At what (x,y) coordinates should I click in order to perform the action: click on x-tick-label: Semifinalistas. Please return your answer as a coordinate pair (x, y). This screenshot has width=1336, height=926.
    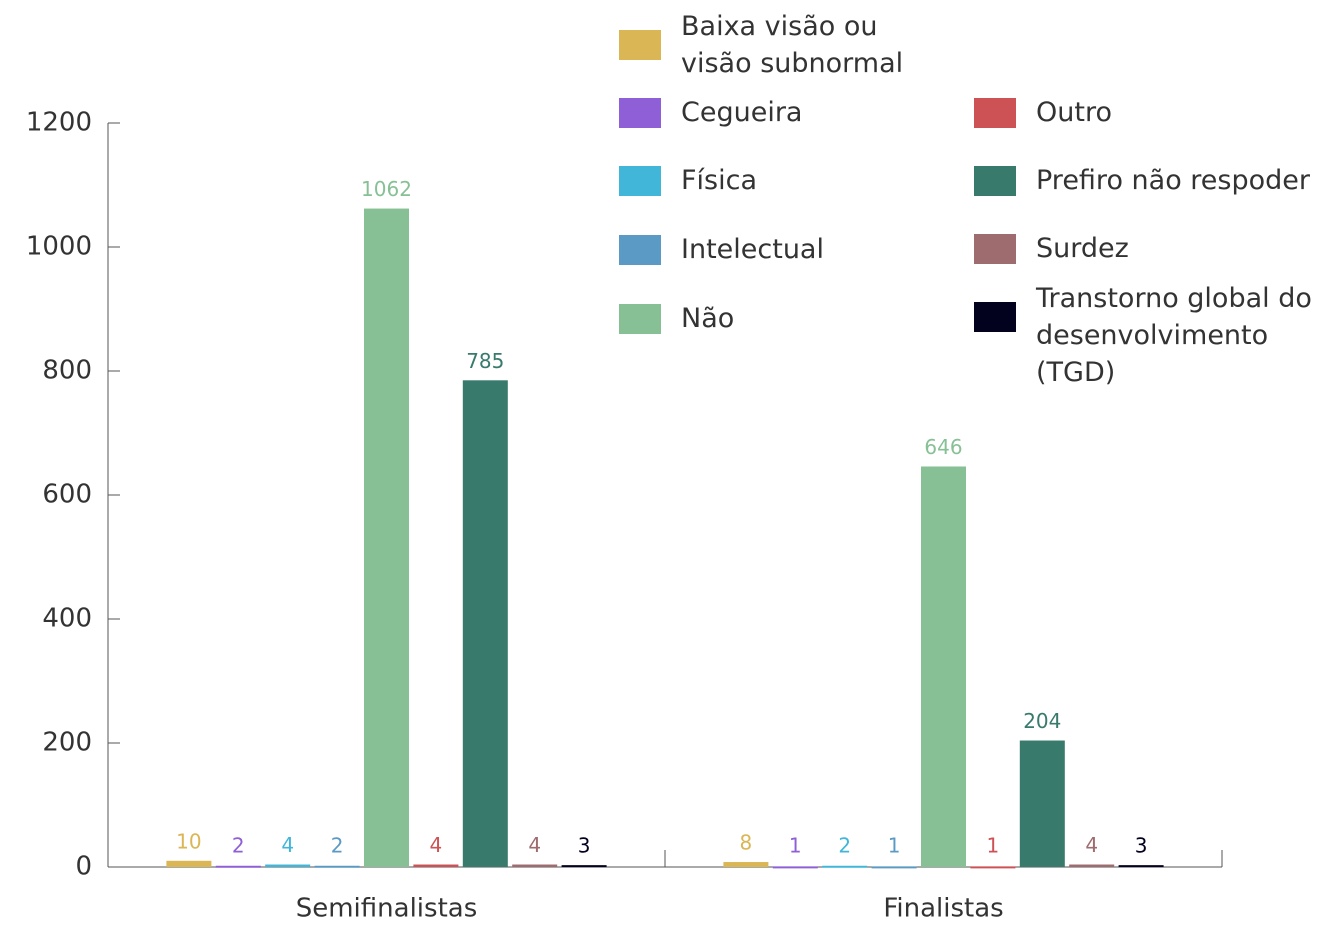
    Looking at the image, I should click on (387, 909).